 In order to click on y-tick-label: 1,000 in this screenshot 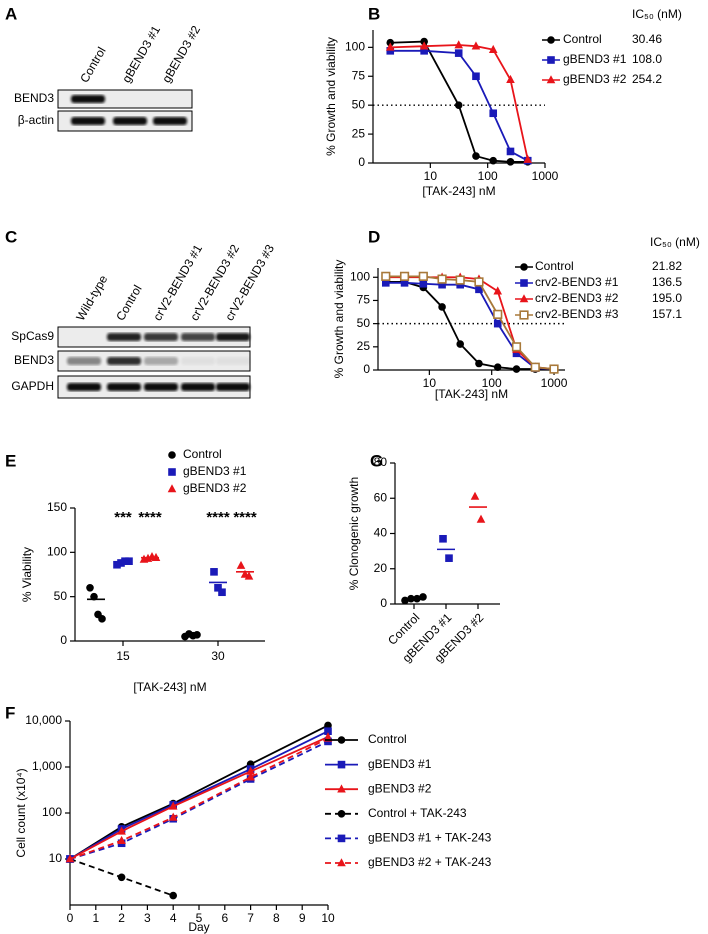, I will do `click(47, 766)`.